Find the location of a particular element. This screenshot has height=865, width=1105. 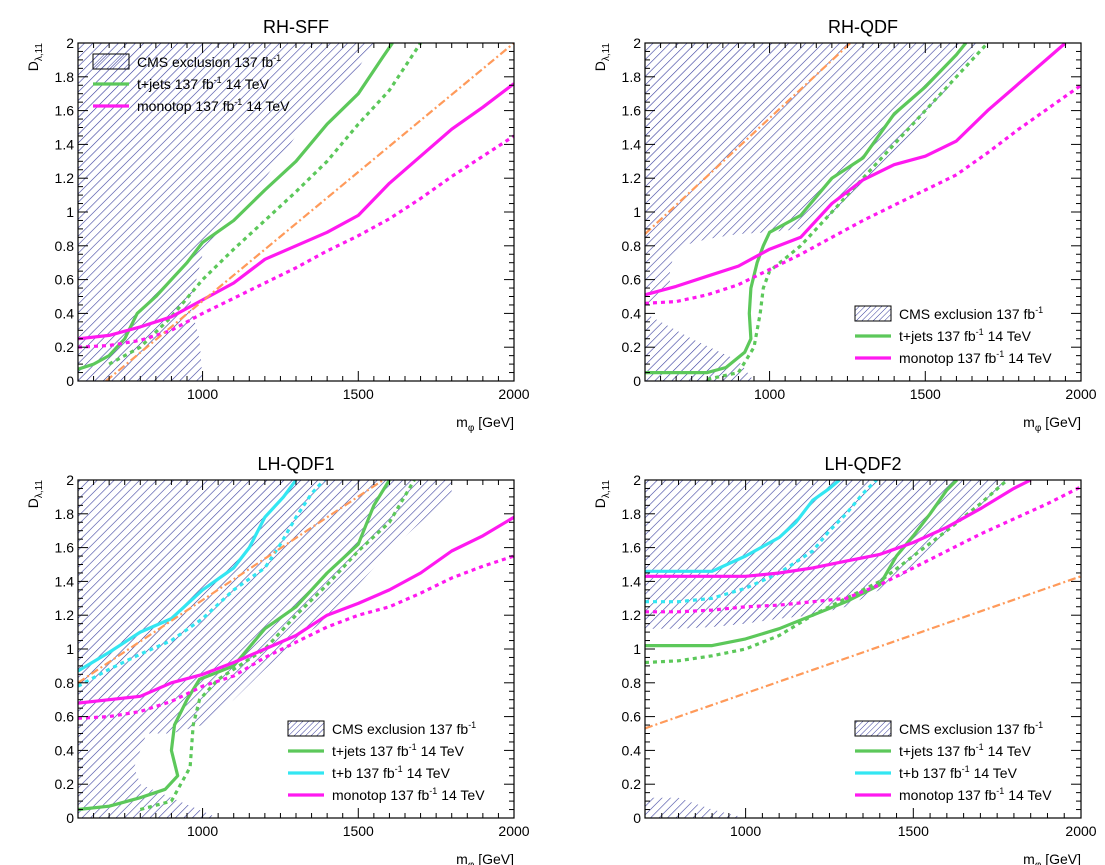

series-monotop-solid is located at coordinates (296, 610).